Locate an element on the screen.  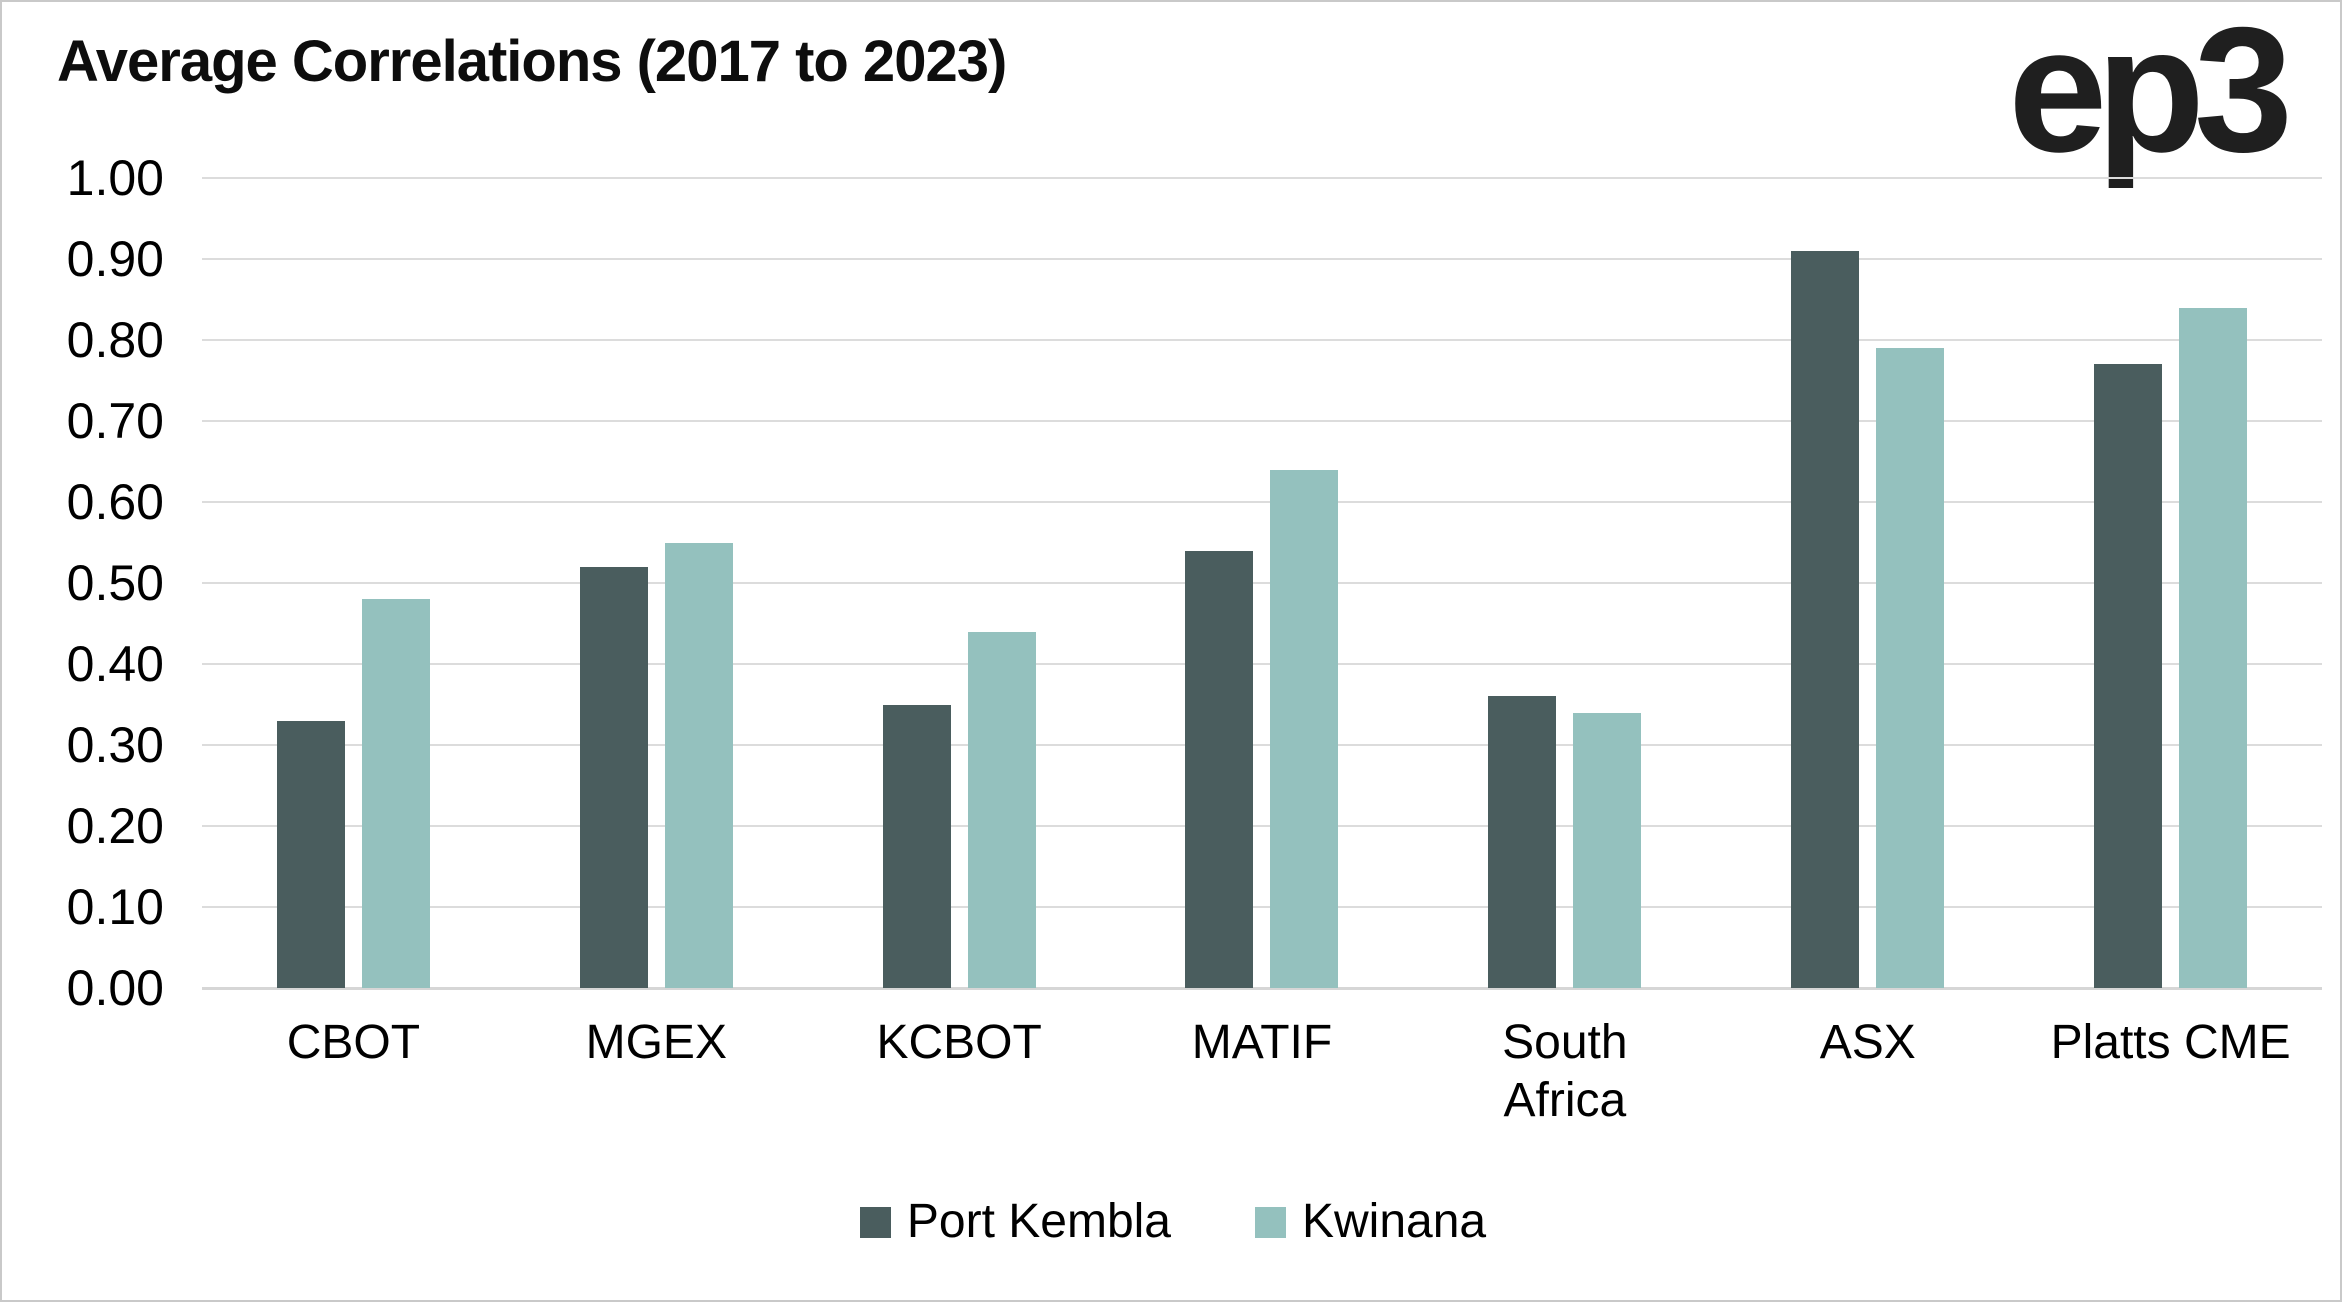
x-axis-line is located at coordinates (1262, 988).